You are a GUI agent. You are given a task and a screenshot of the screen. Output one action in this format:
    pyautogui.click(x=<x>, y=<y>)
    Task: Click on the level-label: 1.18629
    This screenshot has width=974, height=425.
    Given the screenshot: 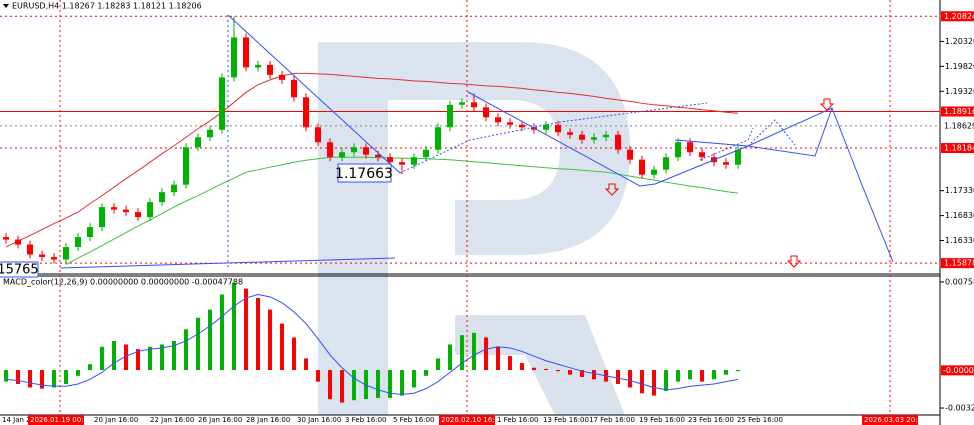 What is the action you would take?
    pyautogui.click(x=959, y=125)
    